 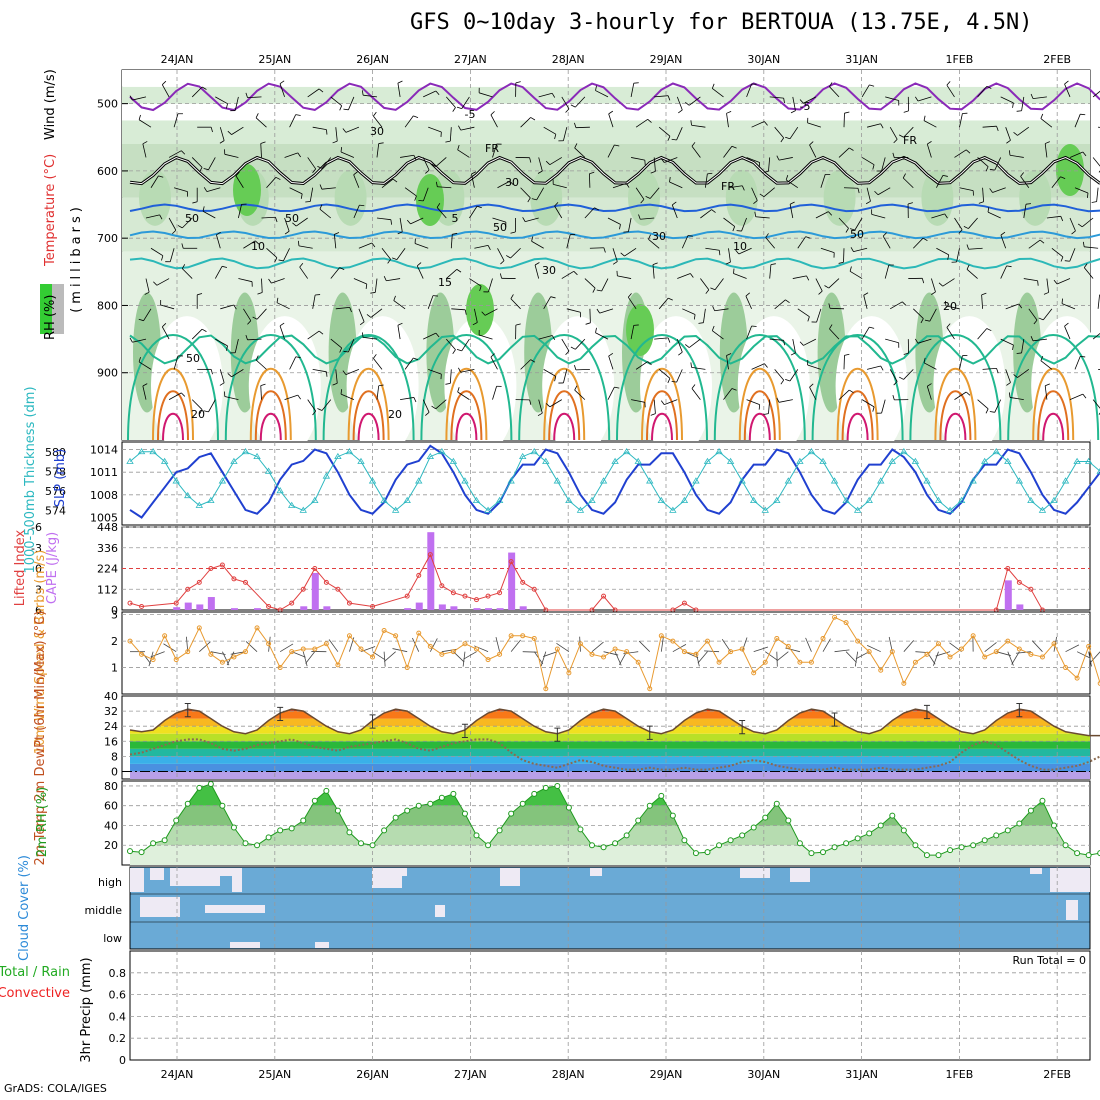 What do you see at coordinates (568, 59) in the screenshot?
I see `date-label-top: 28JAN` at bounding box center [568, 59].